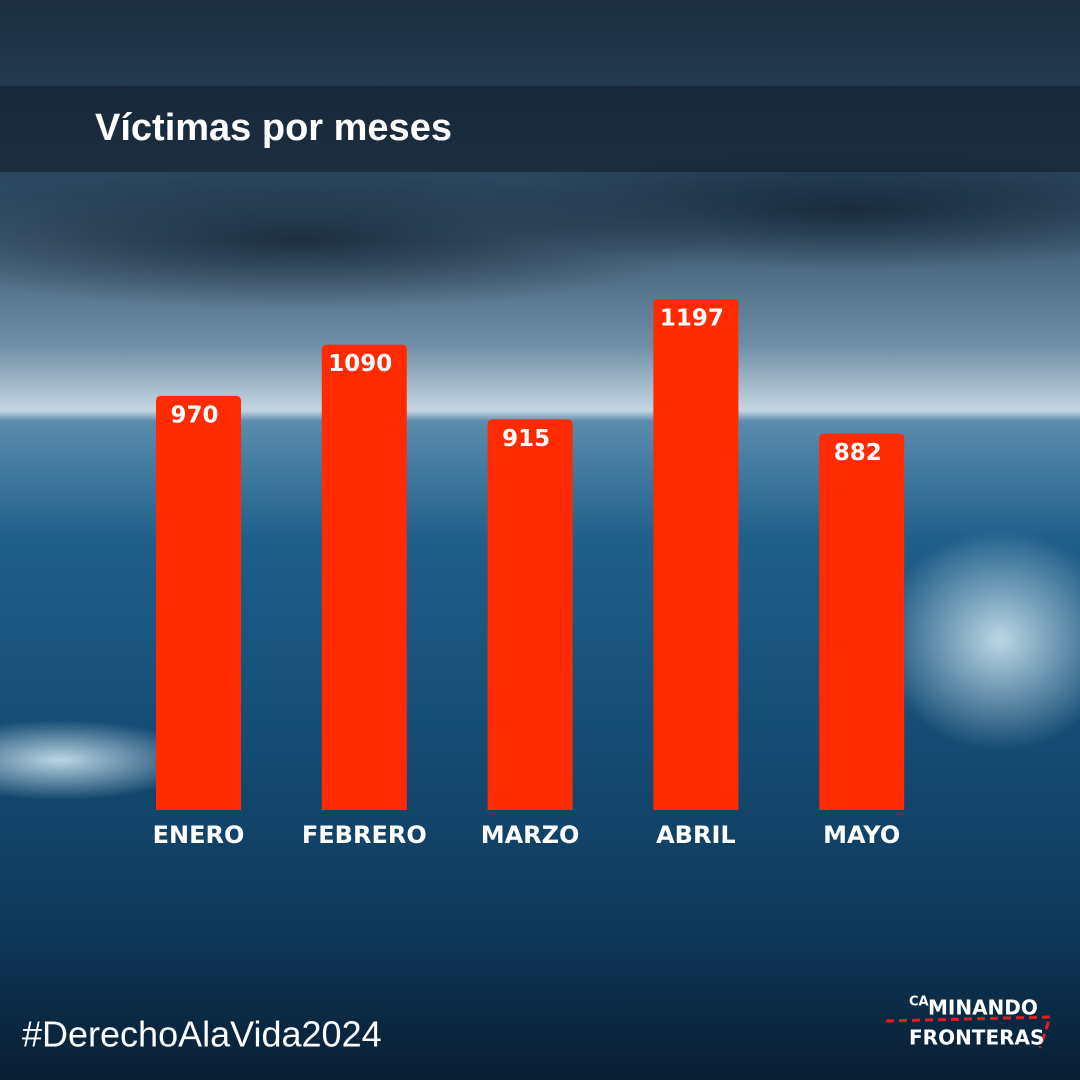  I want to click on x-tick-label: ENERO, so click(199, 835).